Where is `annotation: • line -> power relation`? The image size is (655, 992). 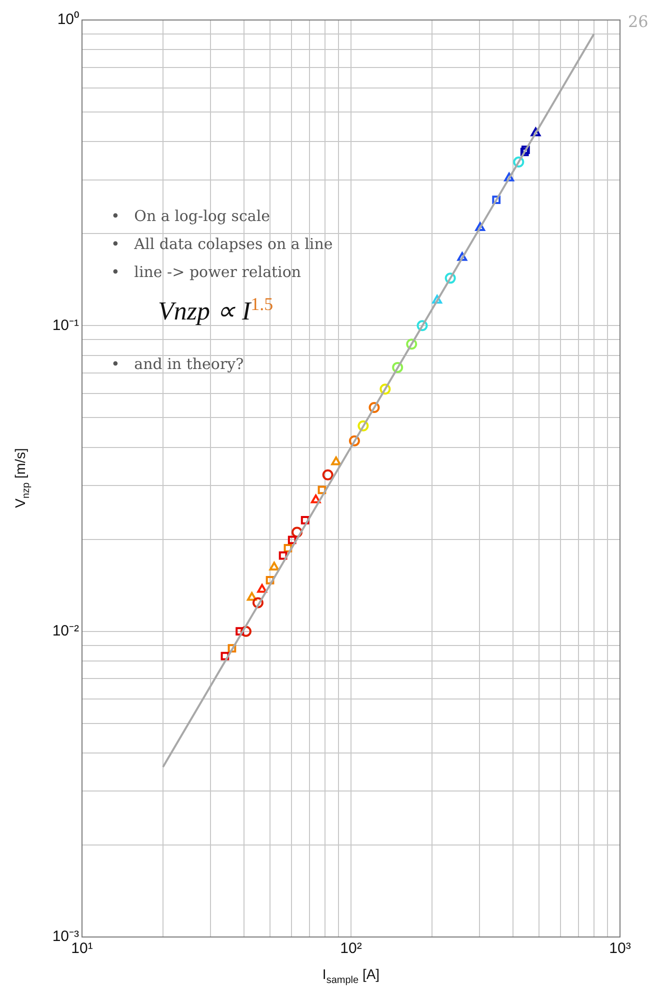 annotation: • line -> power relation is located at coordinates (206, 272).